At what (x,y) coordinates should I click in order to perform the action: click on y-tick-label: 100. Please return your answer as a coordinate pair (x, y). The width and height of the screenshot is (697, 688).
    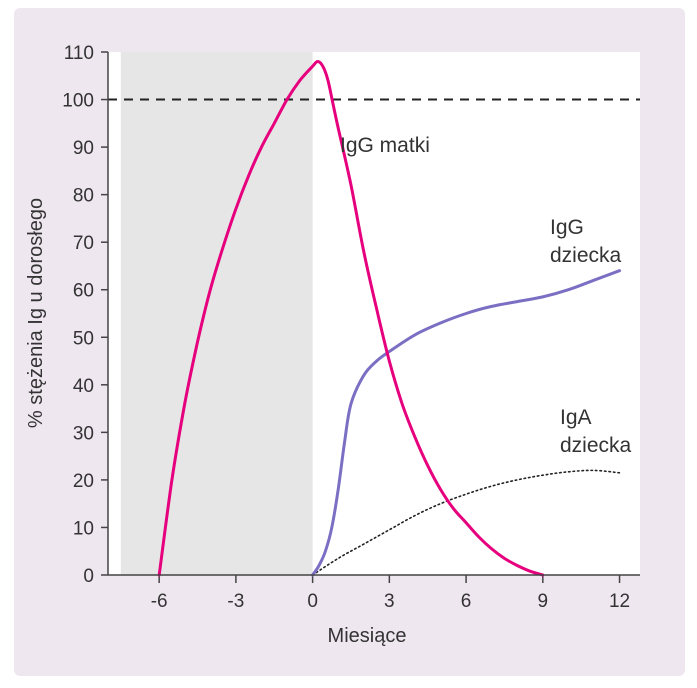
    Looking at the image, I should click on (78, 101).